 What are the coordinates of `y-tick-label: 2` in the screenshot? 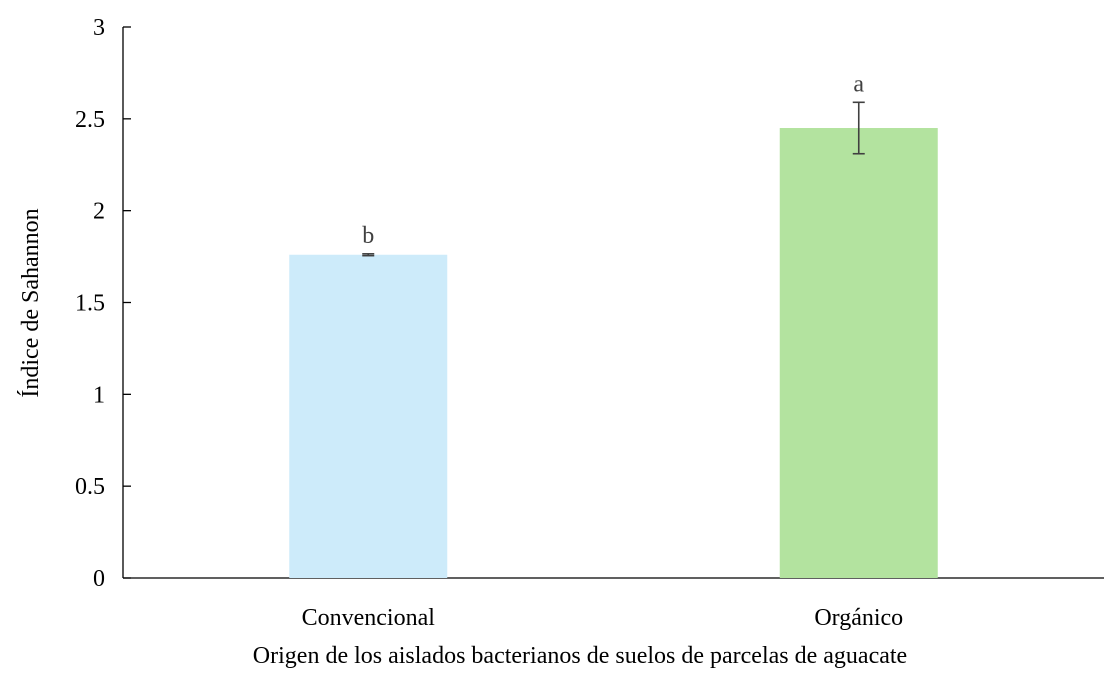 It's located at (99, 212).